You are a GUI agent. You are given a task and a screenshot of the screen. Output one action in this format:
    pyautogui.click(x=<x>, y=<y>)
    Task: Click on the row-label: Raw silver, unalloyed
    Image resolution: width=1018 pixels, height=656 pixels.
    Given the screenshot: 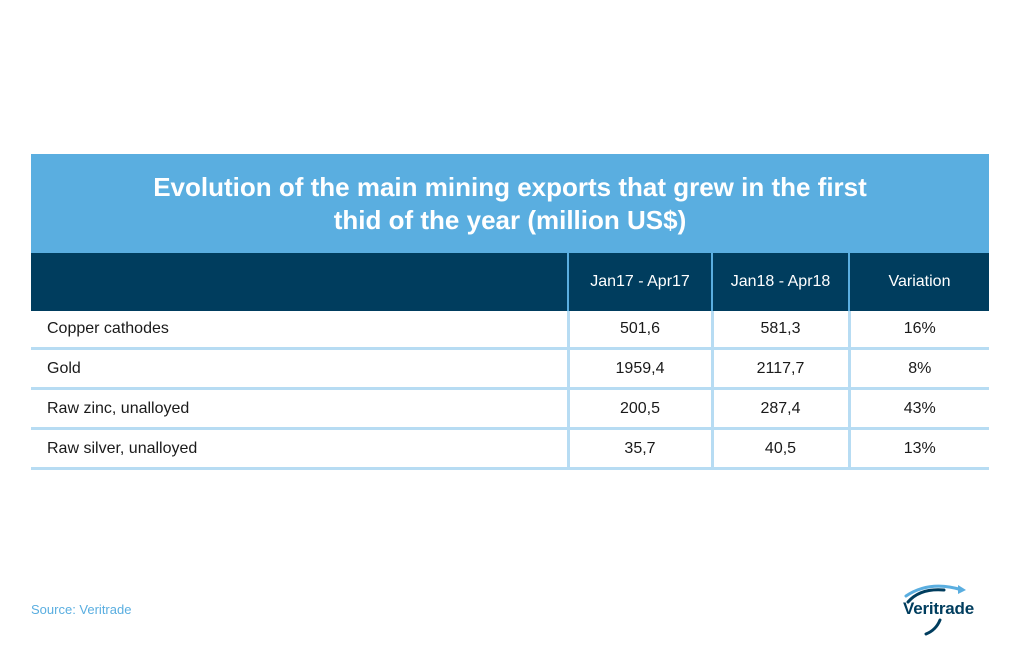 What is the action you would take?
    pyautogui.click(x=299, y=449)
    